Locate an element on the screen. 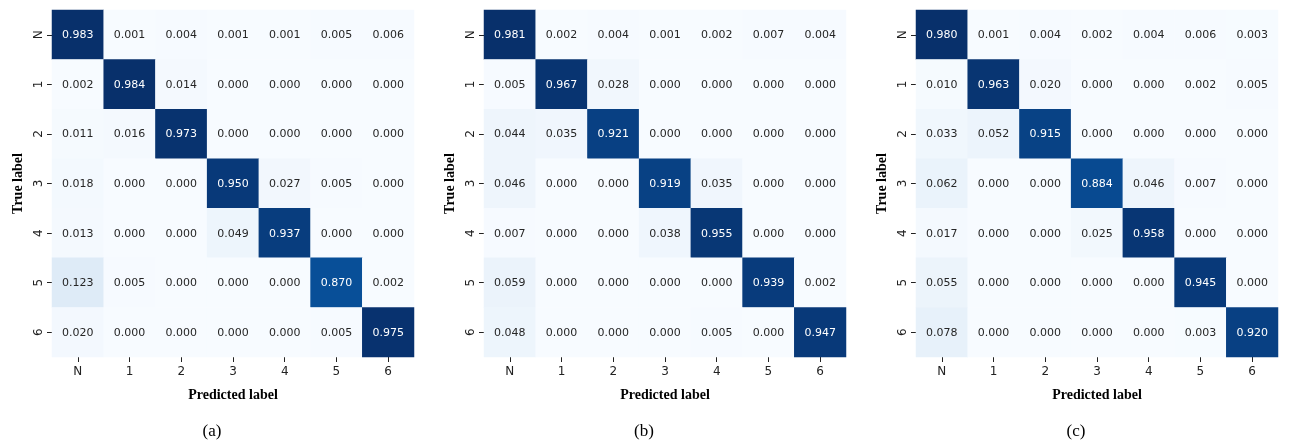  data-label: 0.870 is located at coordinates (336, 283).